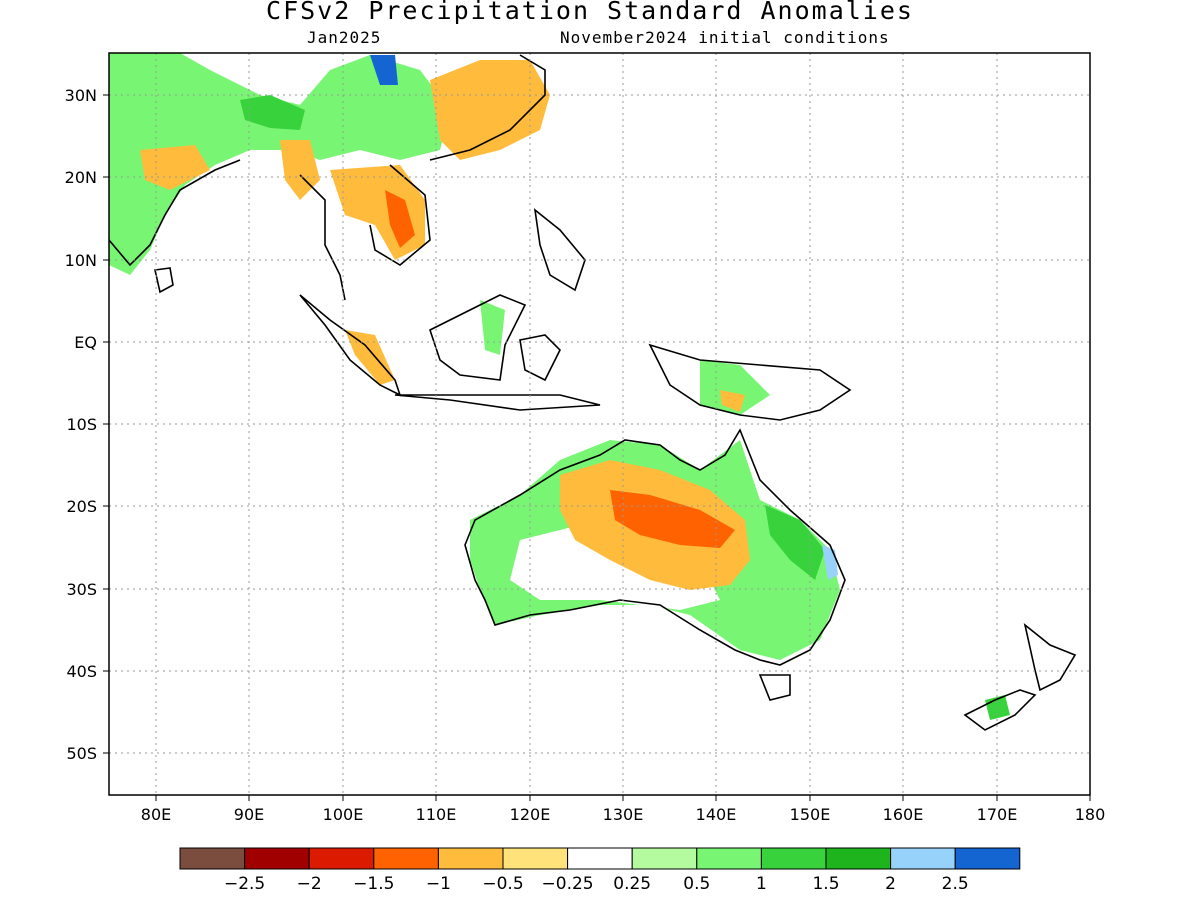 This screenshot has width=1200, height=900. Describe the element at coordinates (825, 884) in the screenshot. I see `colorbar-label: 1.5` at that location.